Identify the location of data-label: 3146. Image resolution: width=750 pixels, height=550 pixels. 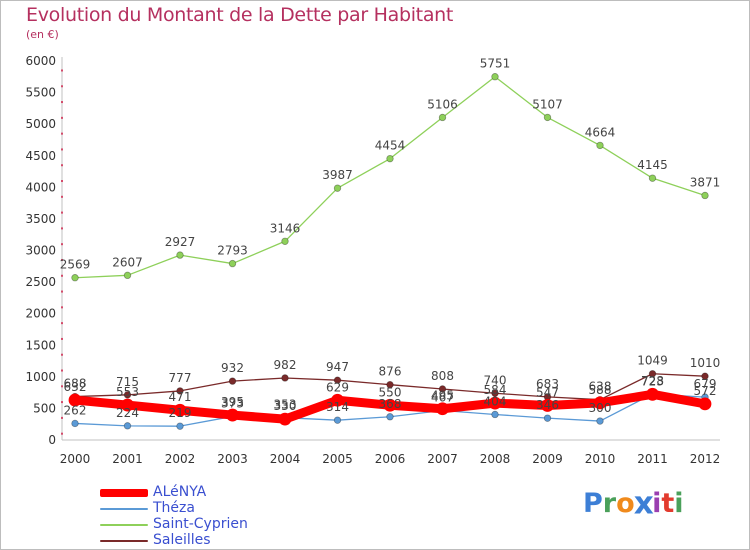
(285, 228).